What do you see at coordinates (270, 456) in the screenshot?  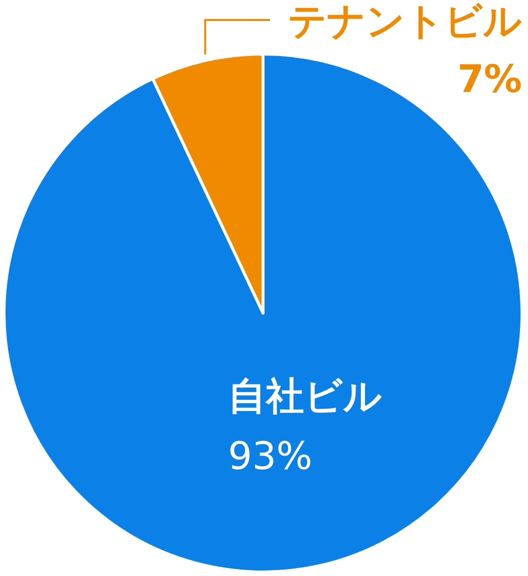 I see `data-label: 93%` at bounding box center [270, 456].